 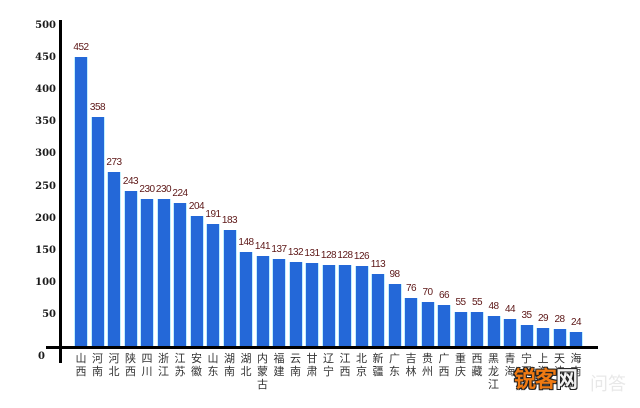 What do you see at coordinates (576, 365) in the screenshot?
I see `category-label: 海南` at bounding box center [576, 365].